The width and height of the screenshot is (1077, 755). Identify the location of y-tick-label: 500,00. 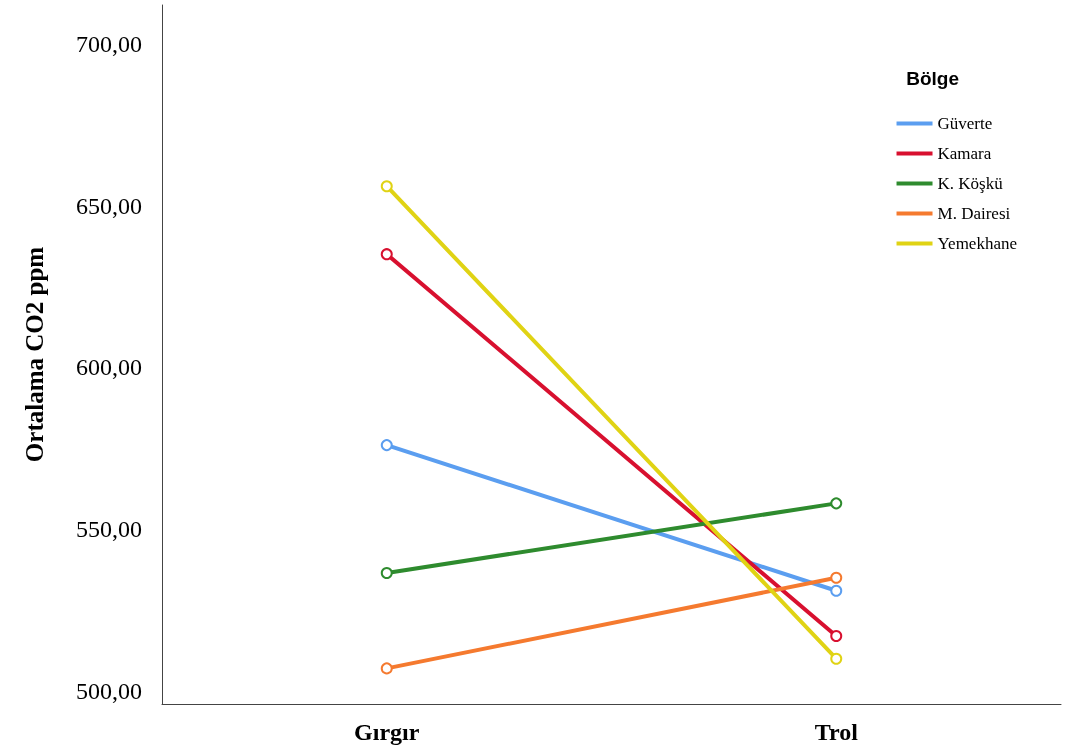
(109, 691).